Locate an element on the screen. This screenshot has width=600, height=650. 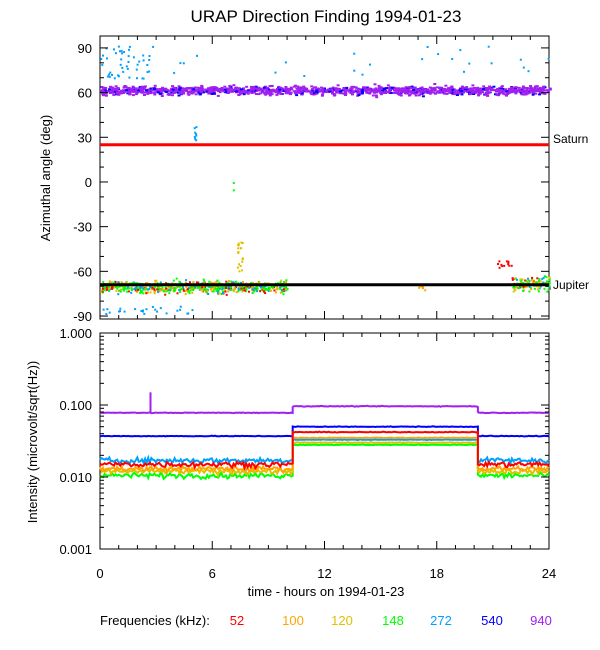
legend-item-100: 100 is located at coordinates (293, 620).